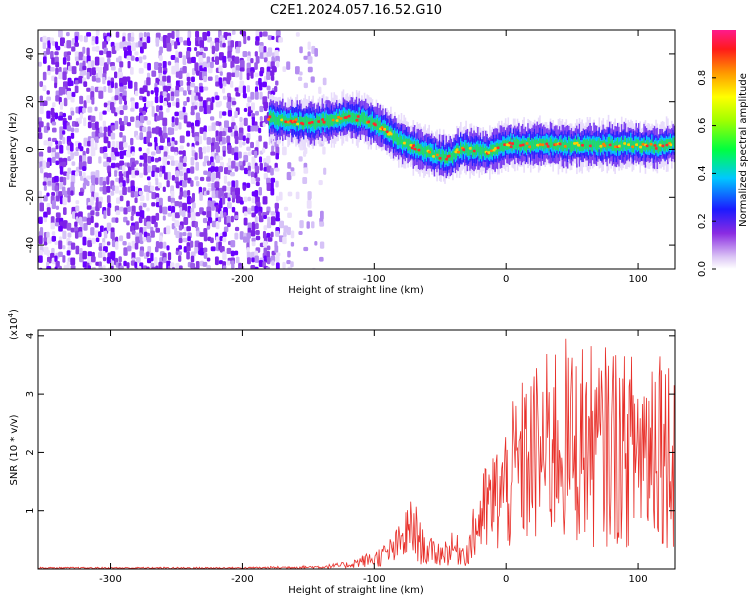  Describe the element at coordinates (638, 279) in the screenshot. I see `x-tick-label: 100` at that location.